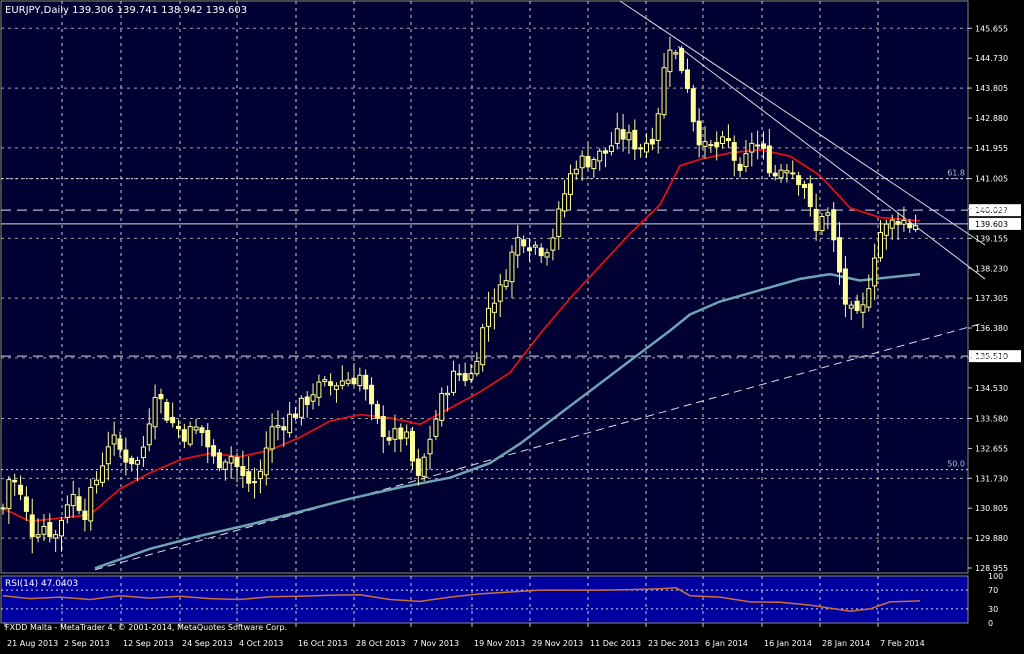 This screenshot has height=654, width=1024. What do you see at coordinates (991, 88) in the screenshot?
I see `price-tick-label: 143.805` at bounding box center [991, 88].